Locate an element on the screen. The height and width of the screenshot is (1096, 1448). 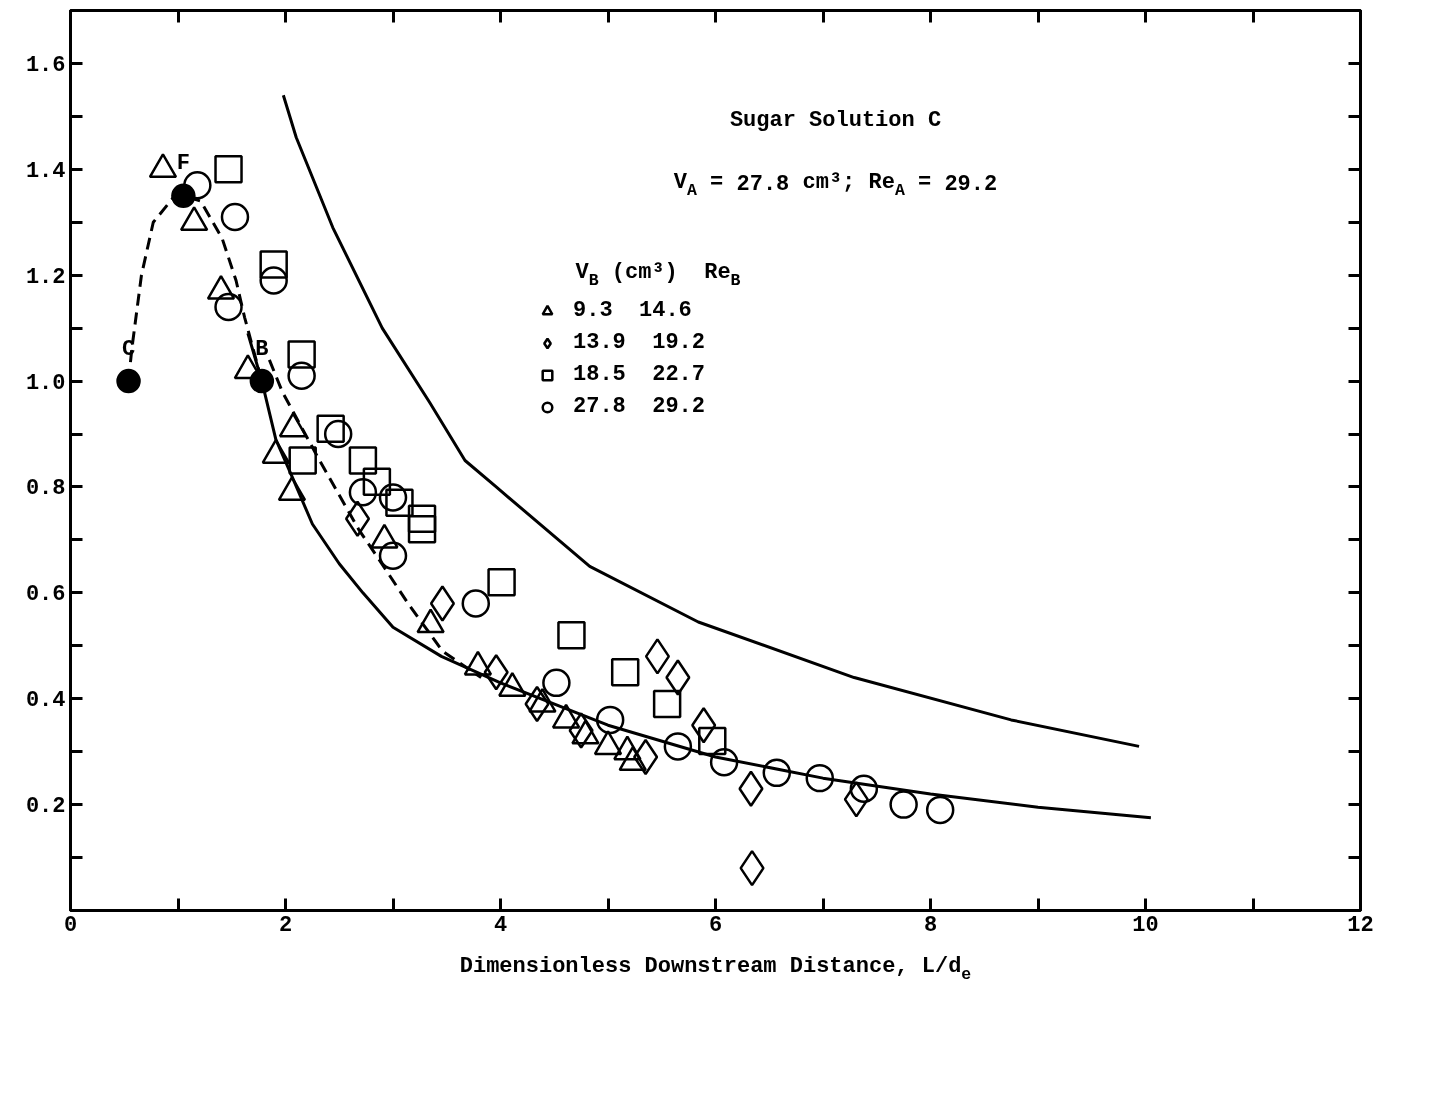
legend-label: 27.8 29.2 is located at coordinates (639, 406).